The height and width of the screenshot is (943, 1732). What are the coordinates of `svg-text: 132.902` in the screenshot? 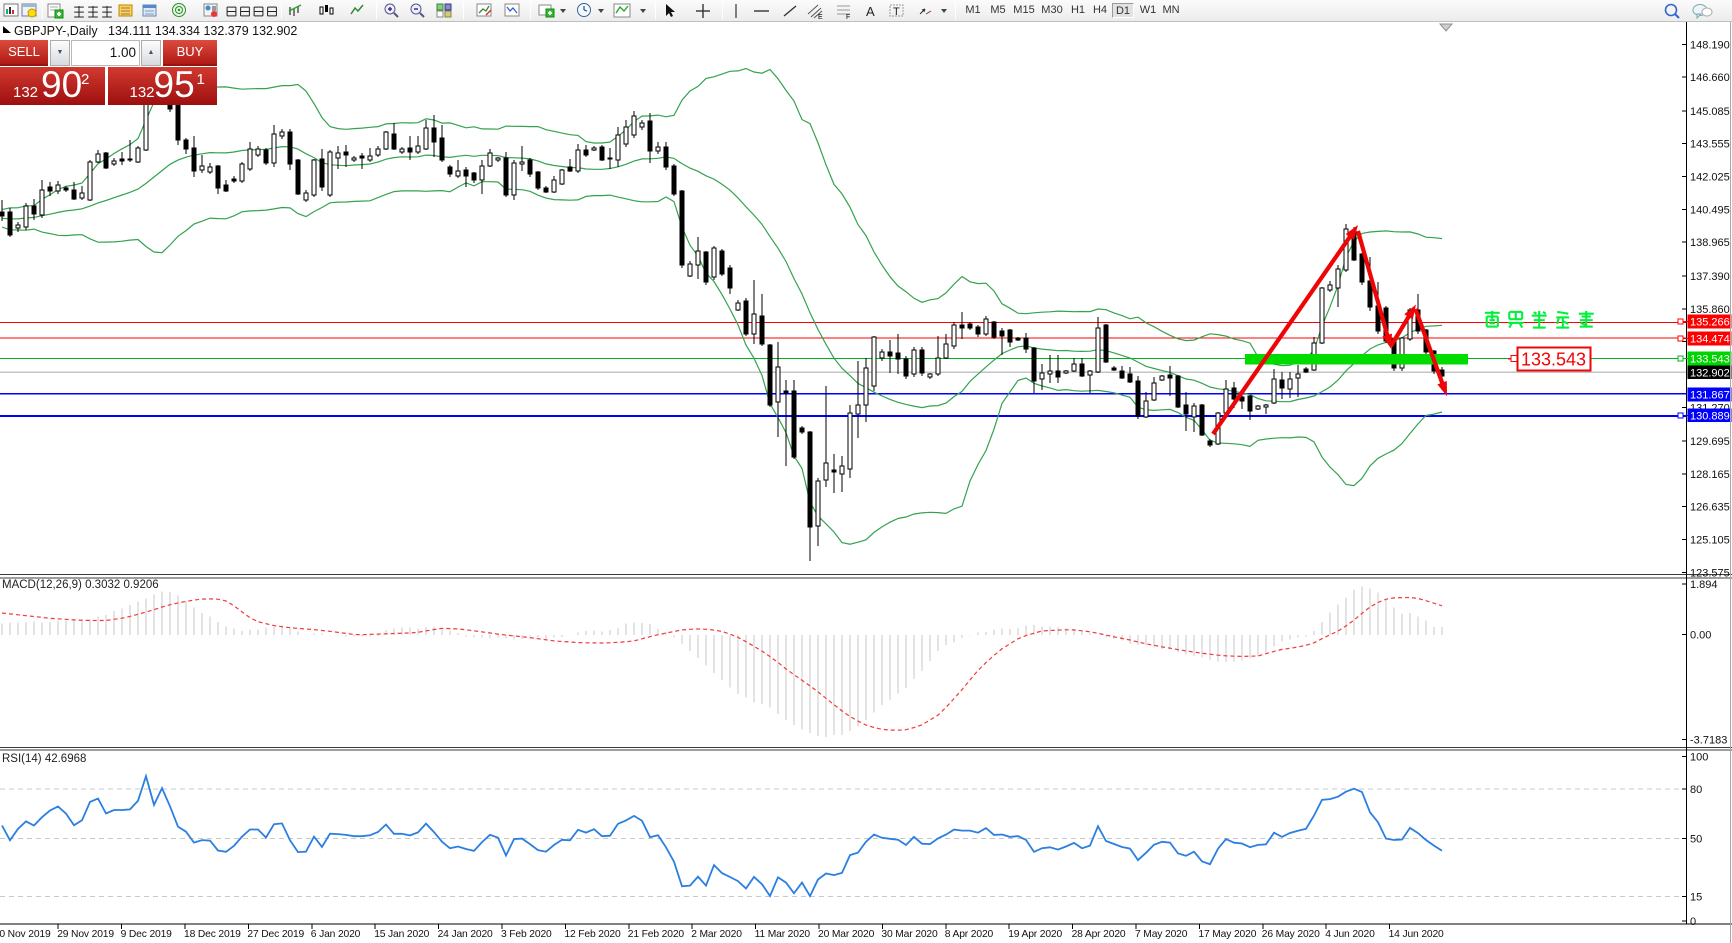 It's located at (1710, 373).